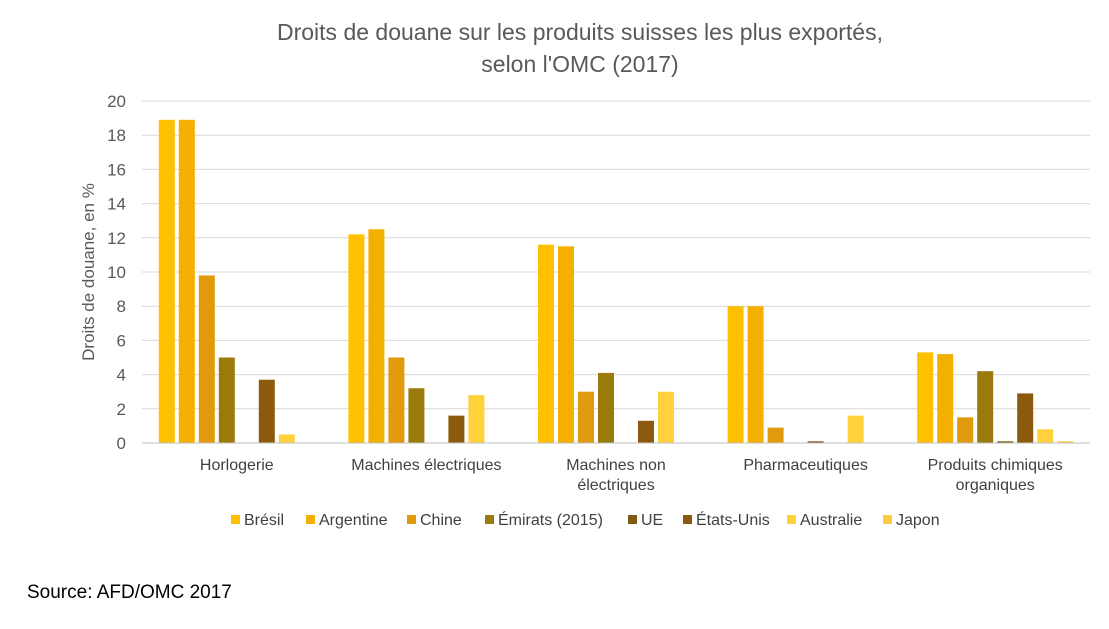 Image resolution: width=1109 pixels, height=629 pixels. Describe the element at coordinates (121, 375) in the screenshot. I see `y-tick-label: 4` at that location.